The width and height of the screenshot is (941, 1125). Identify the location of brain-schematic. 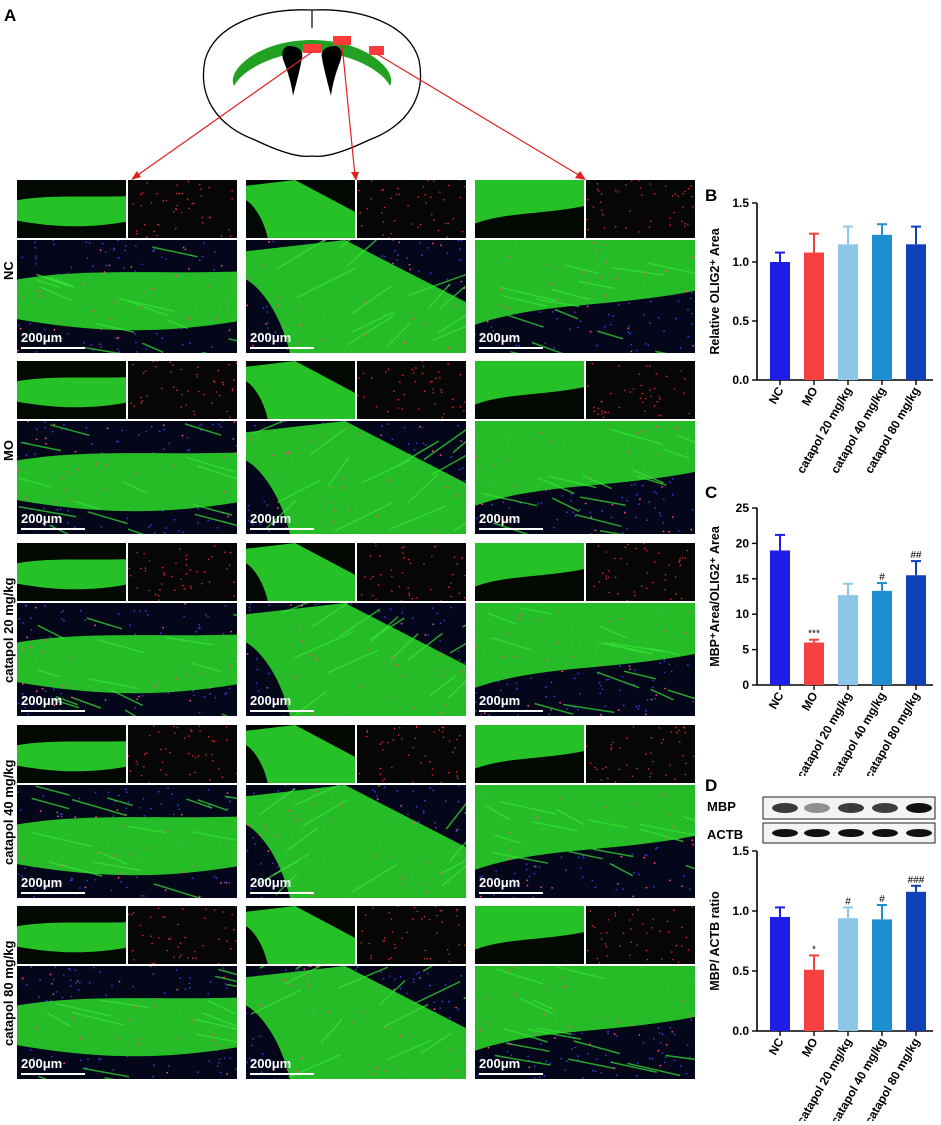
(358, 95).